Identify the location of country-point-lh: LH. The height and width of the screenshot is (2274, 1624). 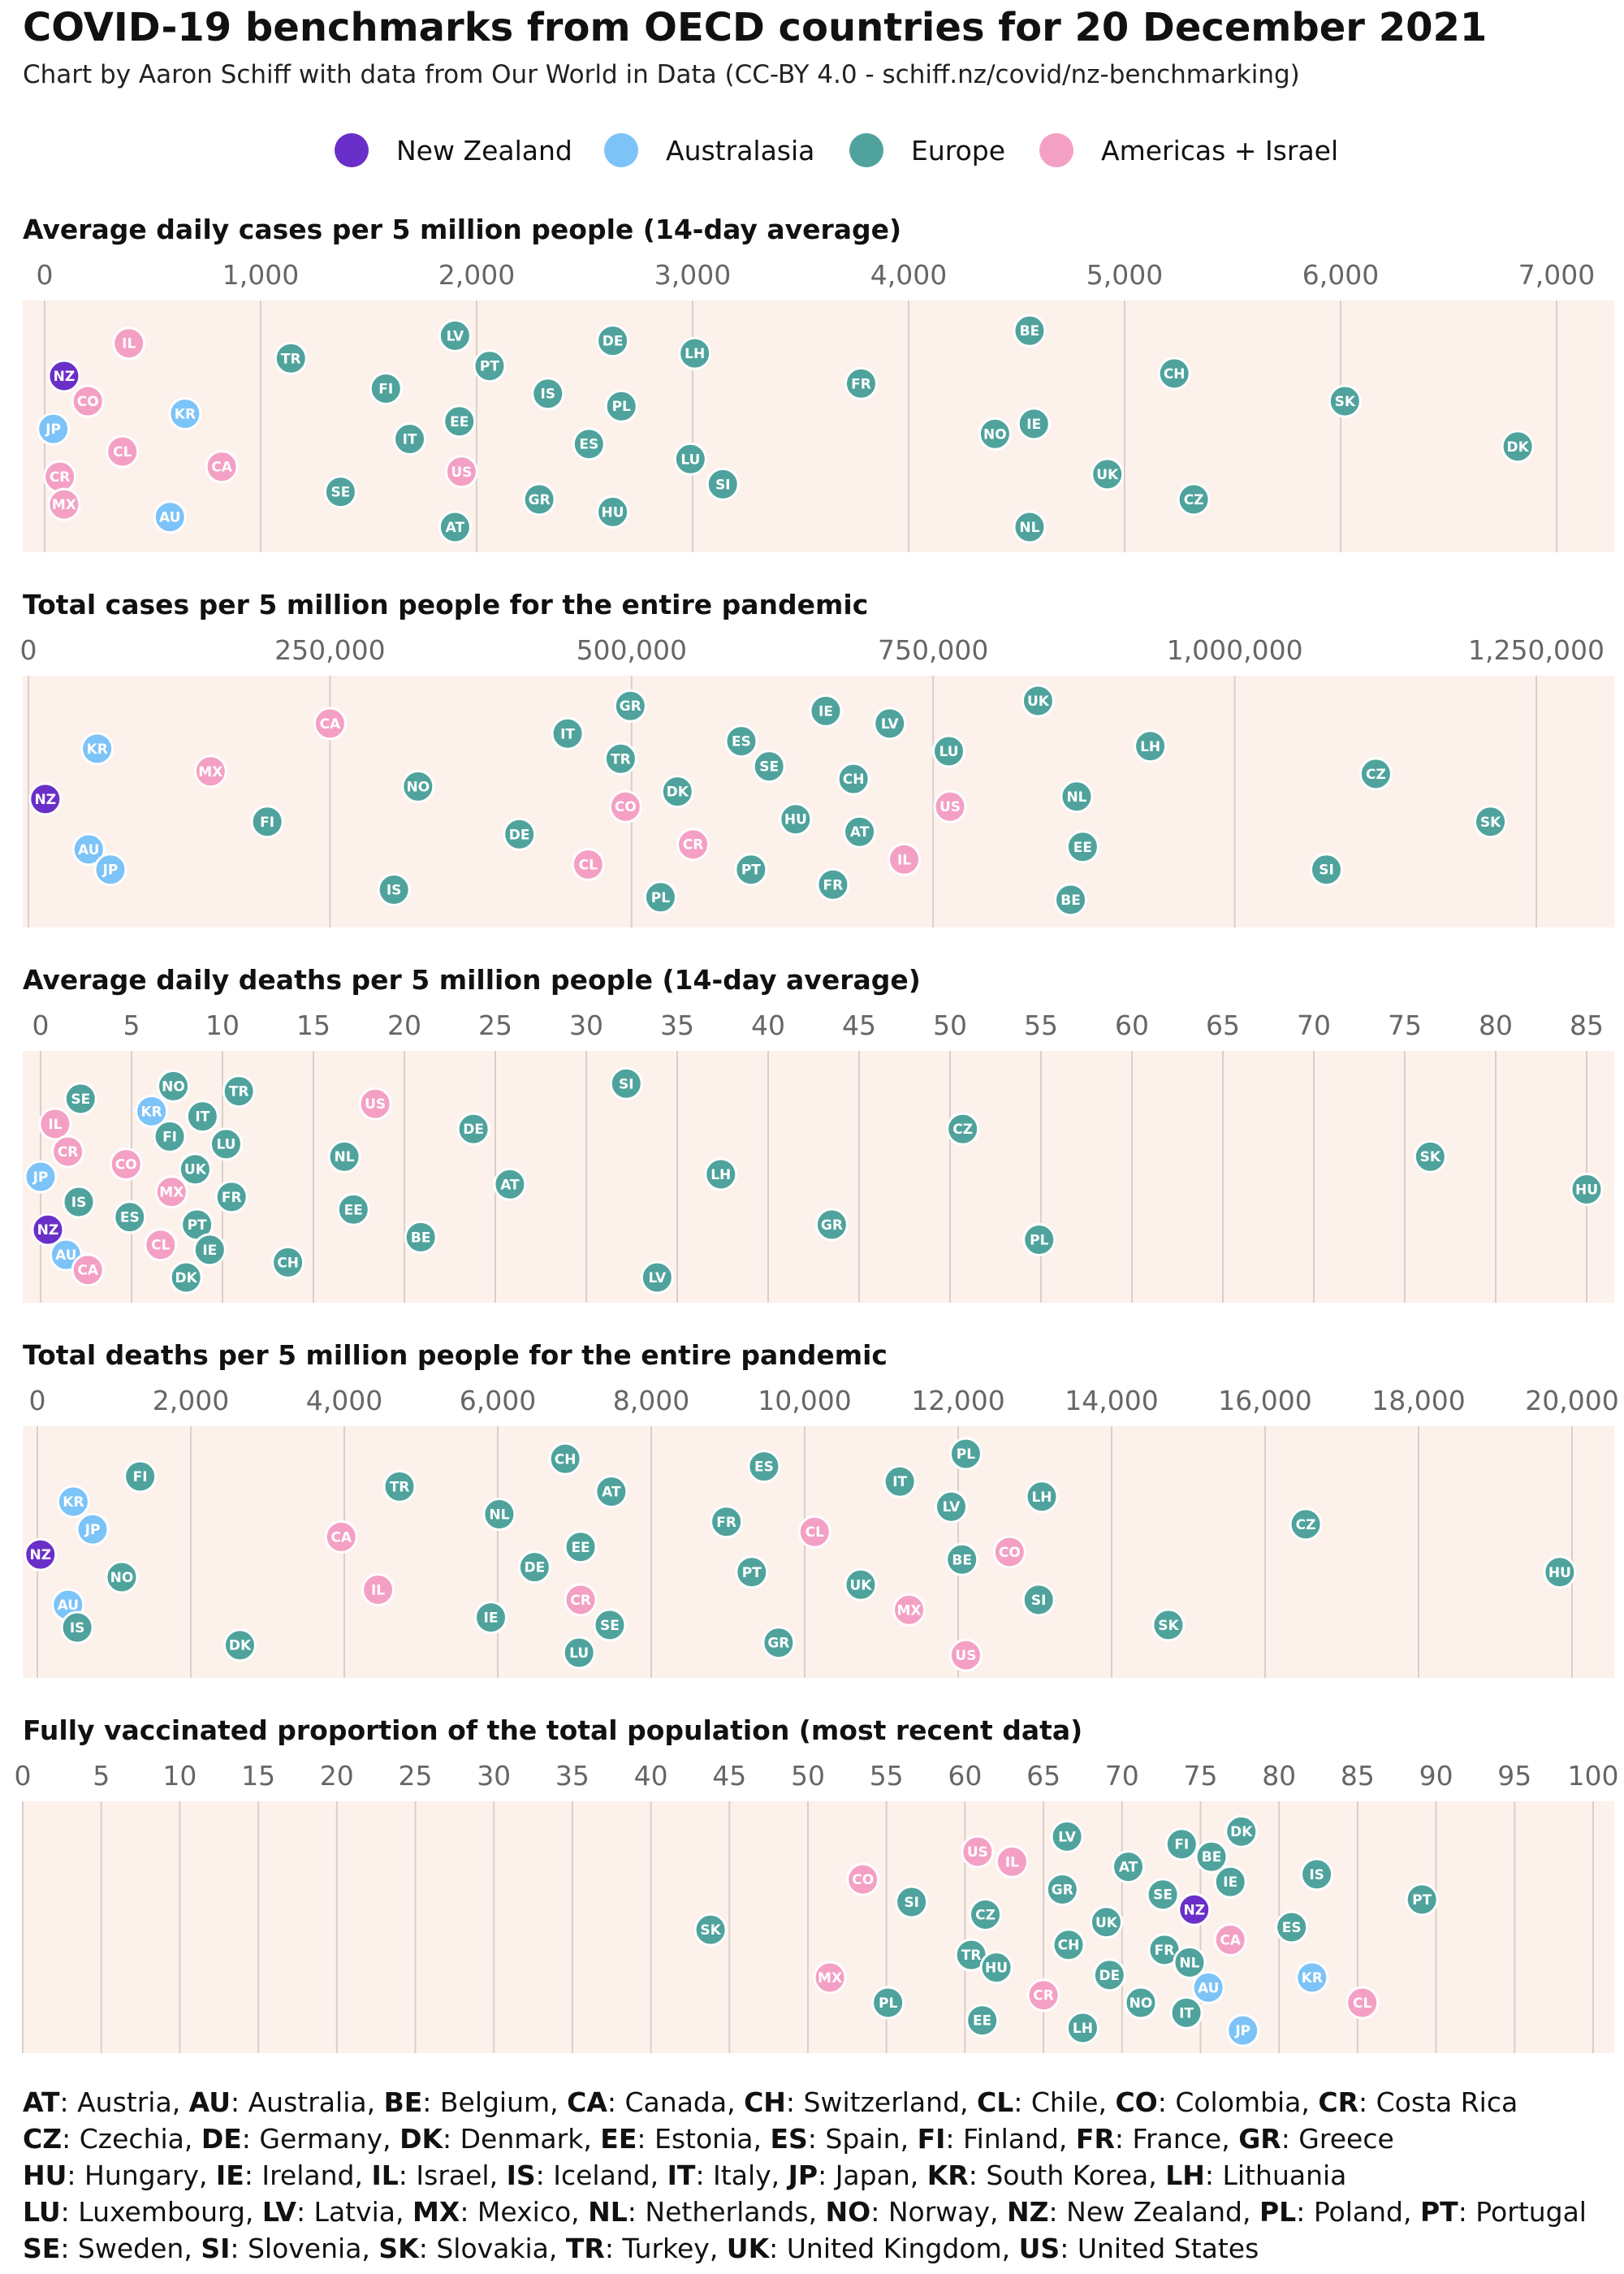
(721, 1174).